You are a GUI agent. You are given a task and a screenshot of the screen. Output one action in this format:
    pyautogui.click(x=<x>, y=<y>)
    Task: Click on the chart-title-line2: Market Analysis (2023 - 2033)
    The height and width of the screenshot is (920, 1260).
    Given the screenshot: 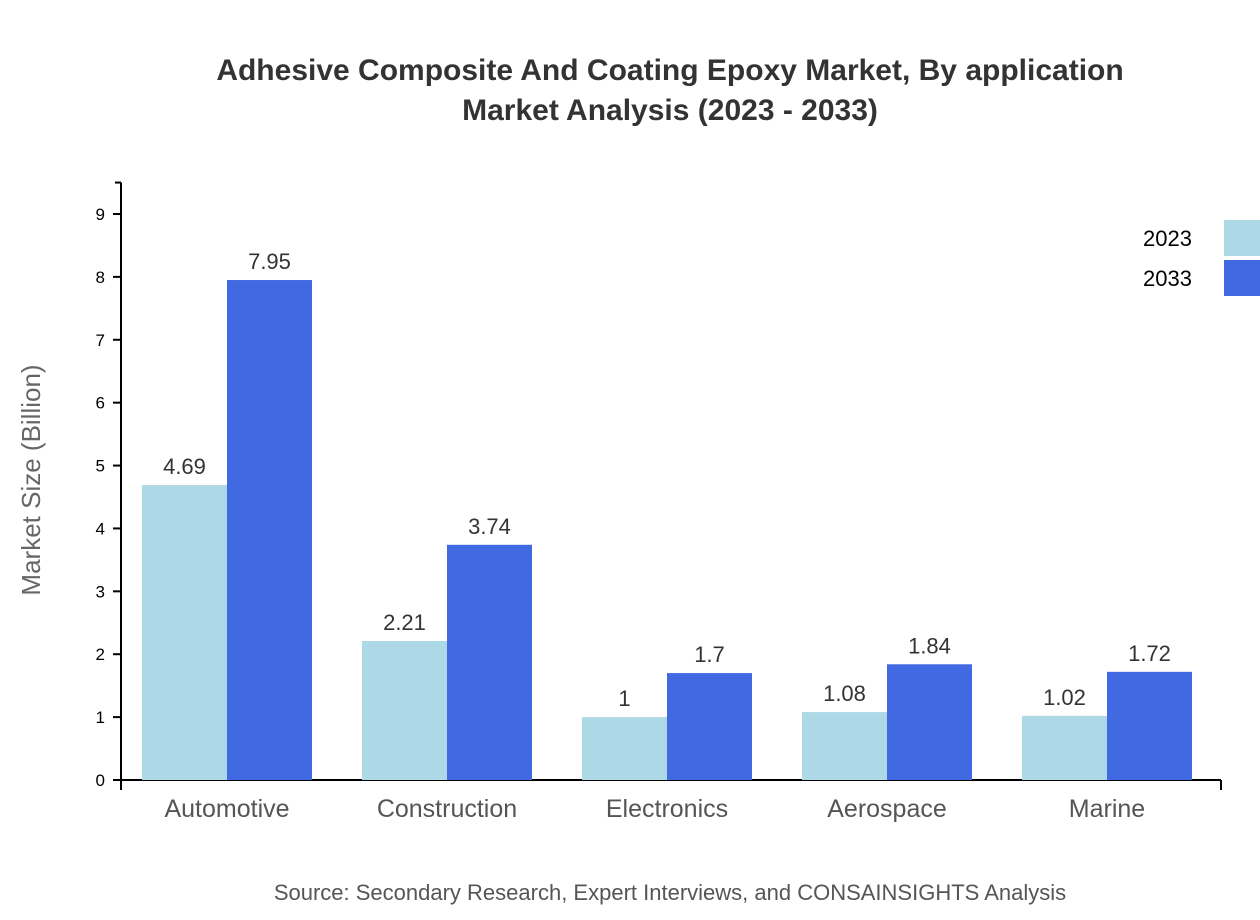 What is the action you would take?
    pyautogui.click(x=670, y=110)
    